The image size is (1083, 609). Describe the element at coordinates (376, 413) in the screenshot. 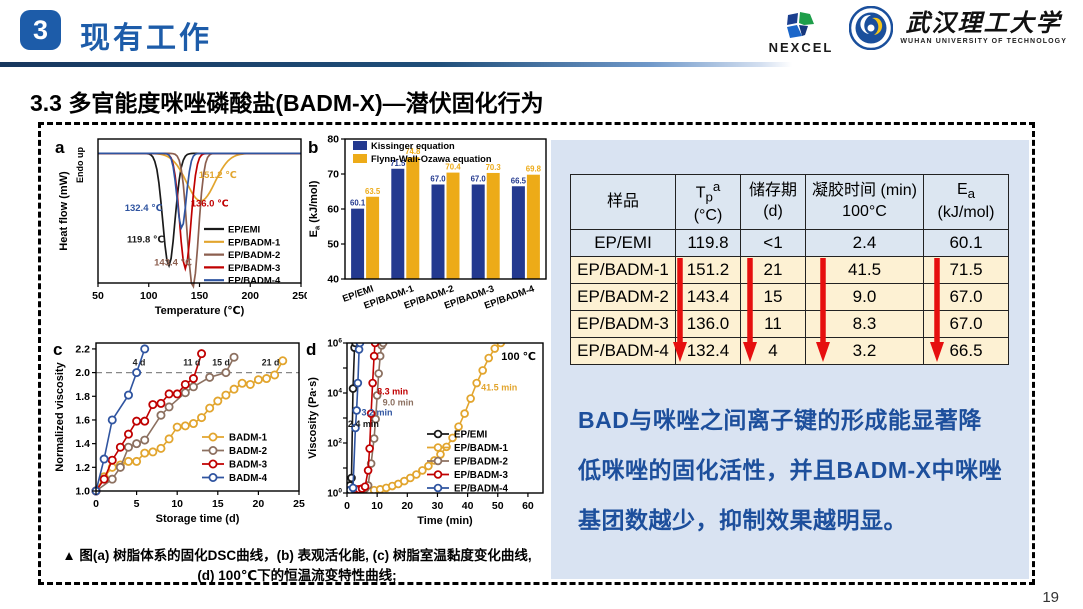

I see `svg-text: 3.2 min` at that location.